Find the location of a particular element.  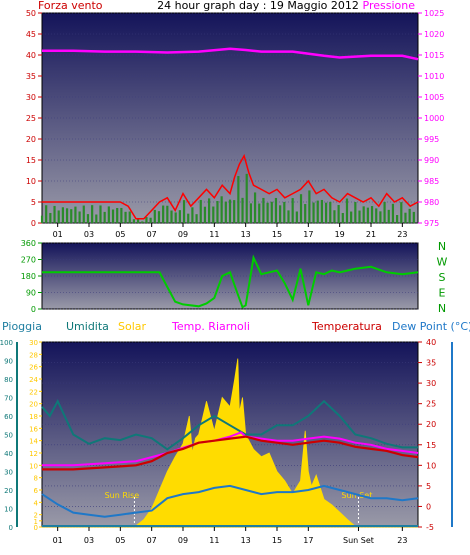

wind-tick-label: 50 is located at coordinates (31, 13).